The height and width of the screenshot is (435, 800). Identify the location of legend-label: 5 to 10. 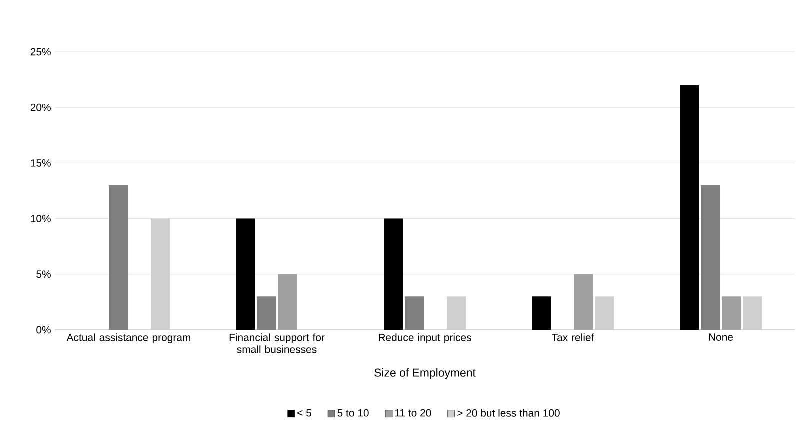
(353, 413).